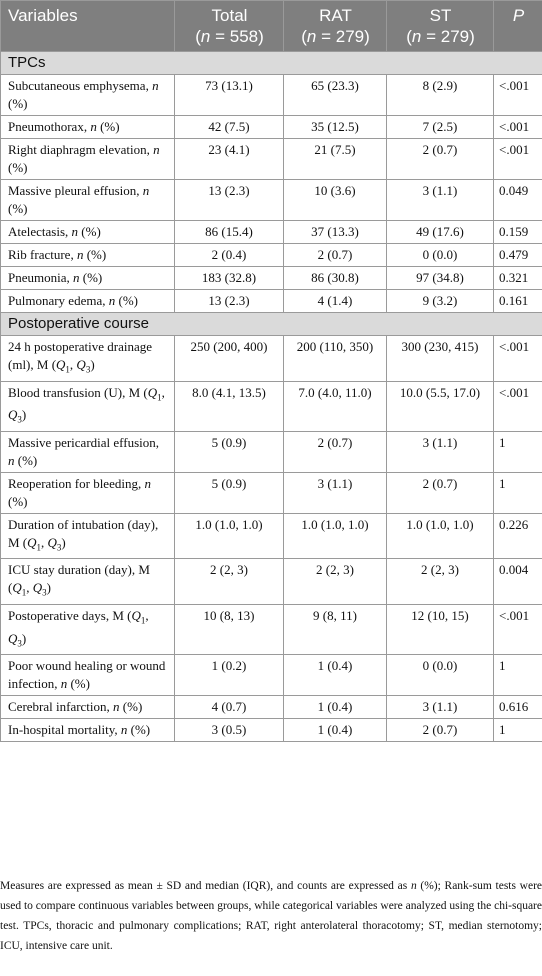 This screenshot has width=542, height=976. What do you see at coordinates (87, 301) in the screenshot?
I see `variable-cell: Pulmonary edema, n (%)` at bounding box center [87, 301].